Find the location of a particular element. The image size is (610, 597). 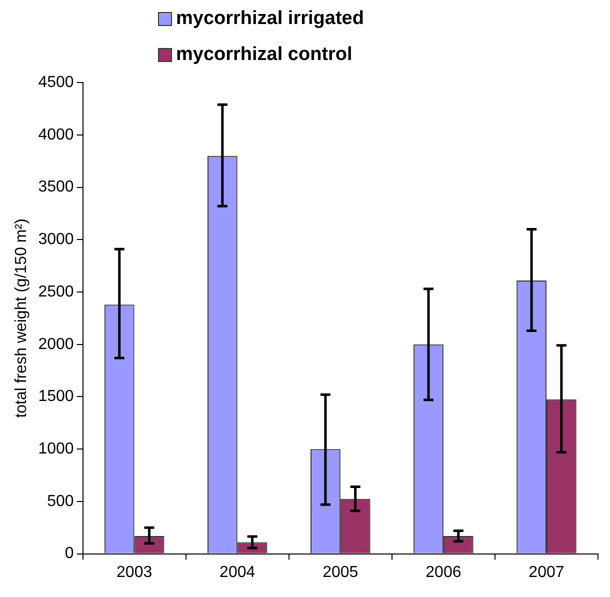

y-tick-label: 1000 is located at coordinates (56, 449).